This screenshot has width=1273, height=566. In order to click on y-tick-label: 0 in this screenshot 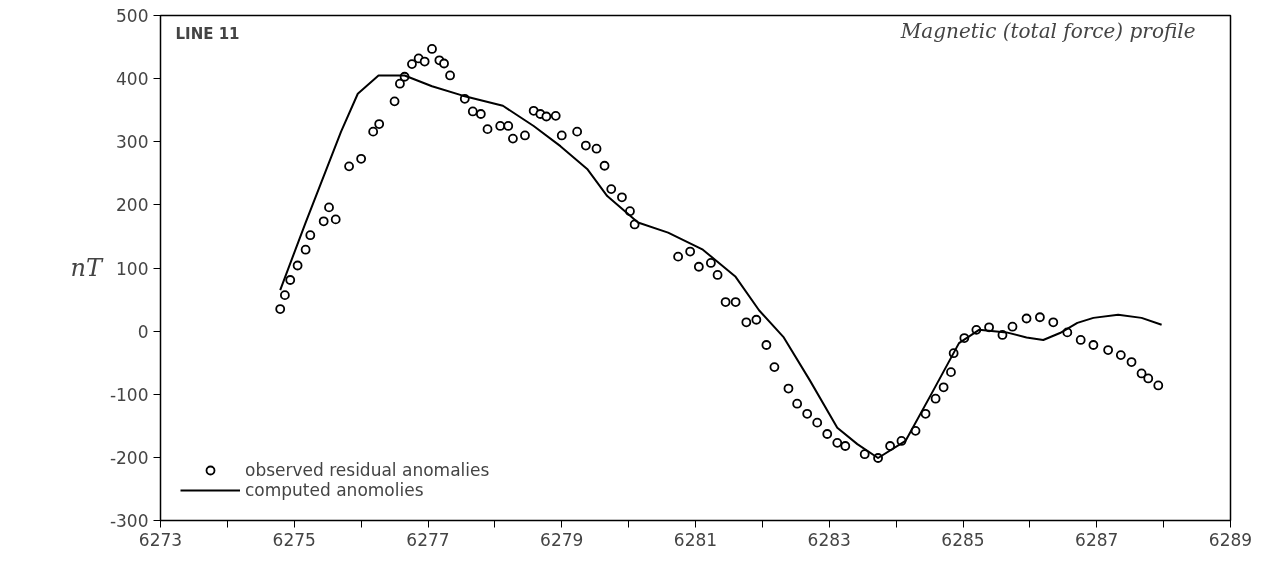, I will do `click(143, 331)`.